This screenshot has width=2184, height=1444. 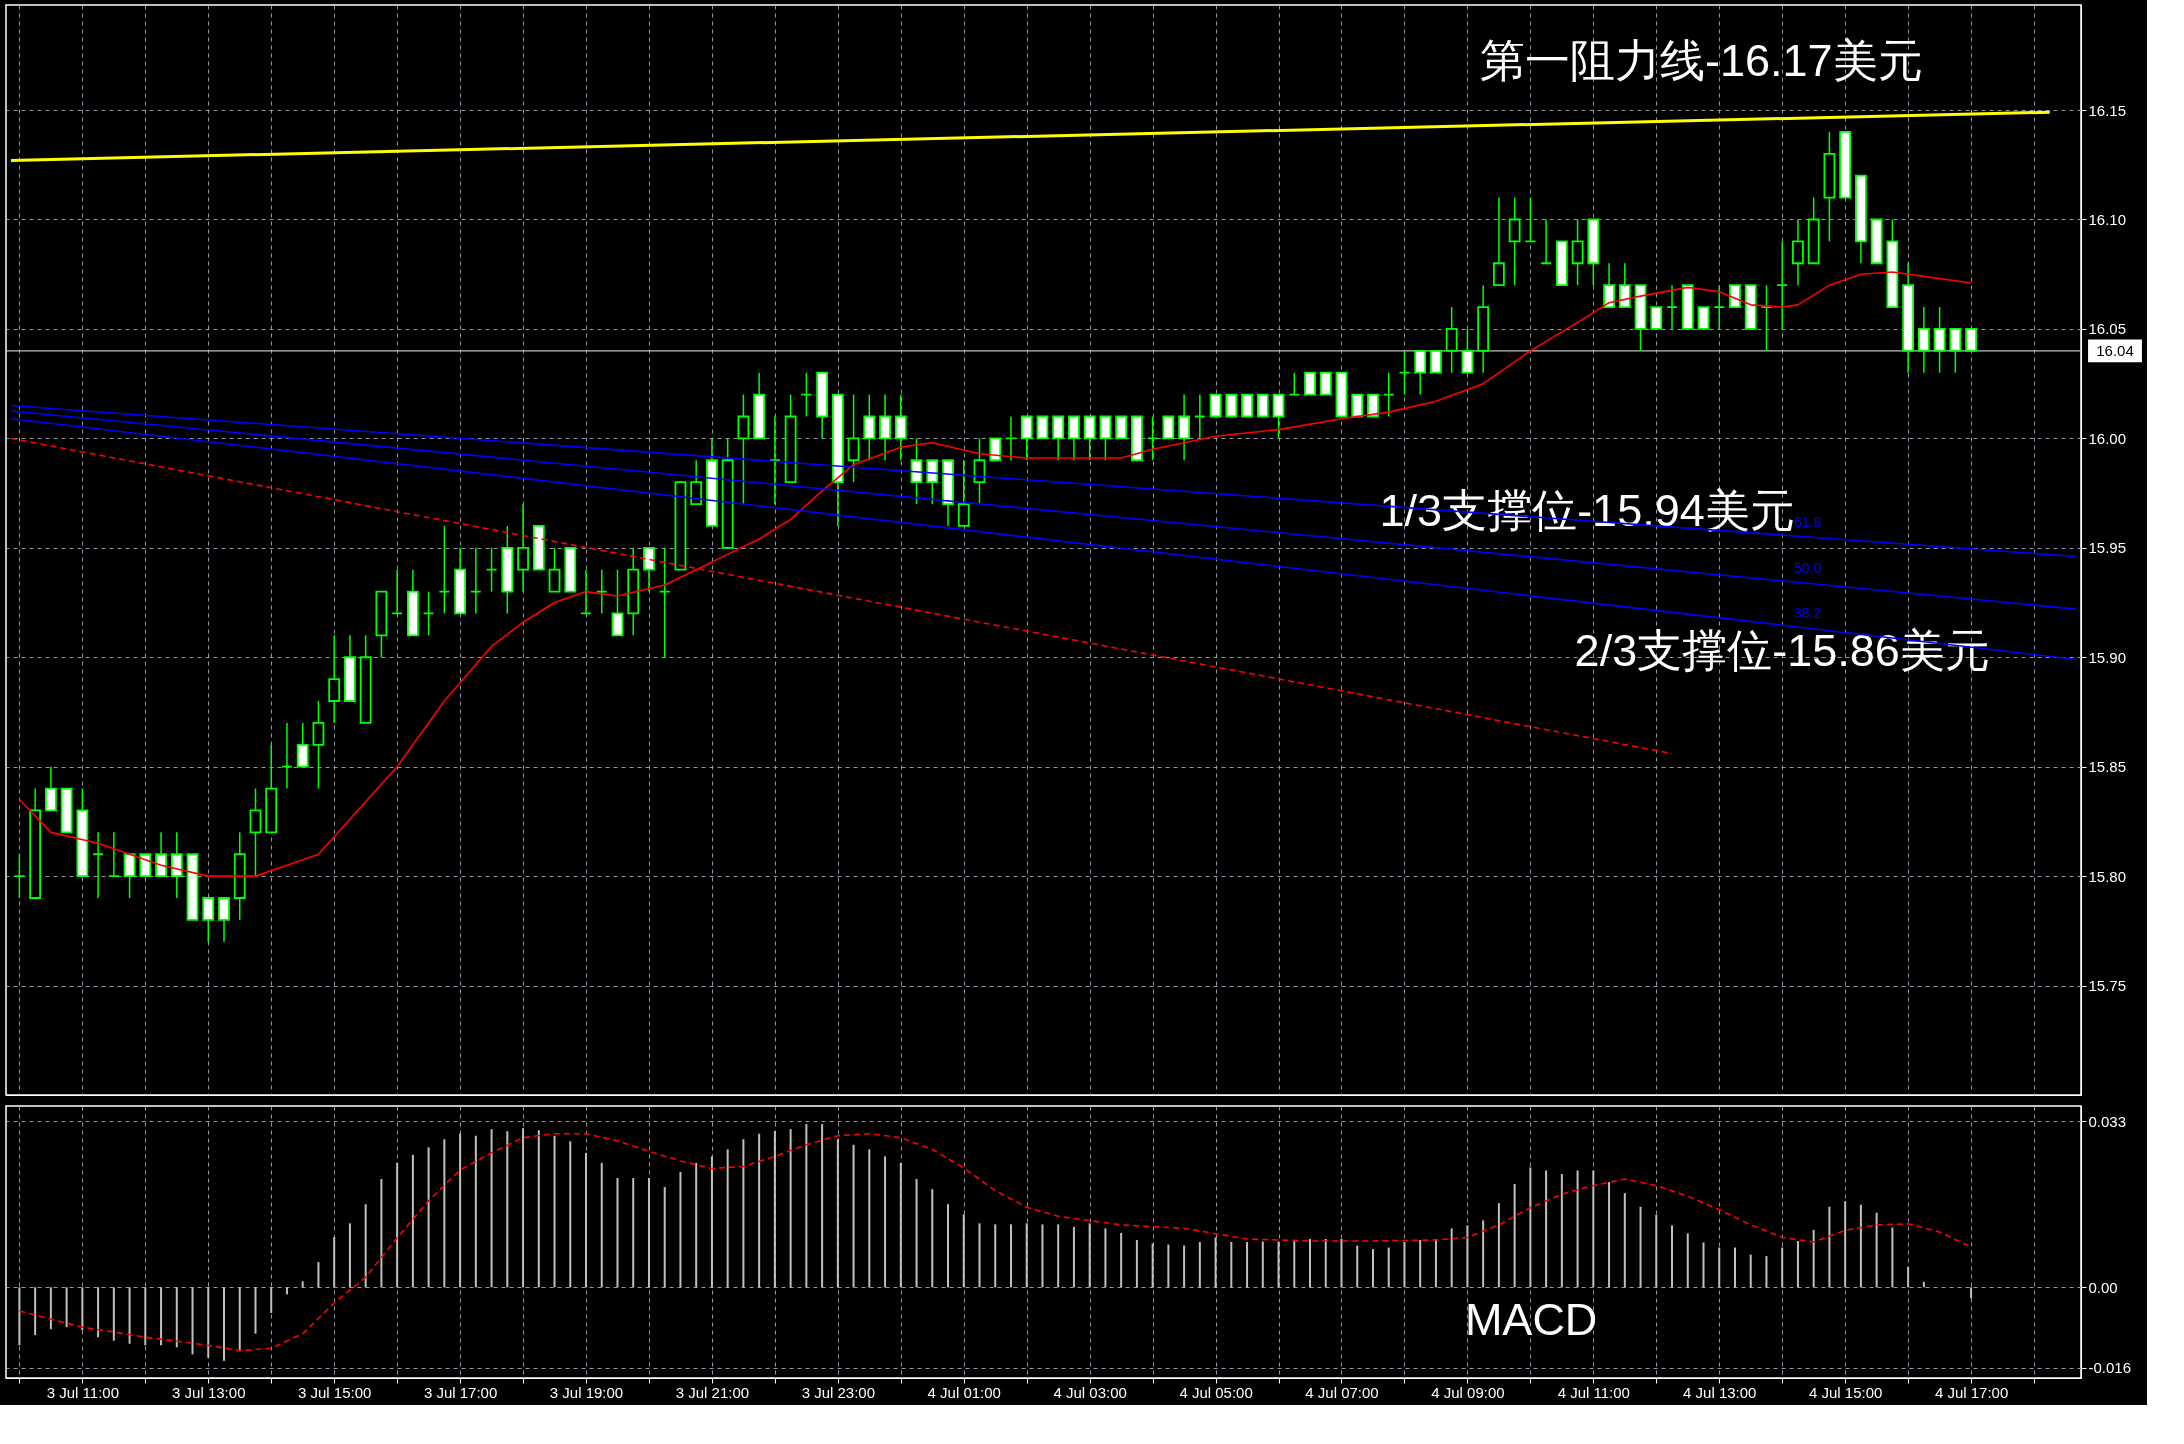 I want to click on y-tick-label: 15.85, so click(x=2107, y=767).